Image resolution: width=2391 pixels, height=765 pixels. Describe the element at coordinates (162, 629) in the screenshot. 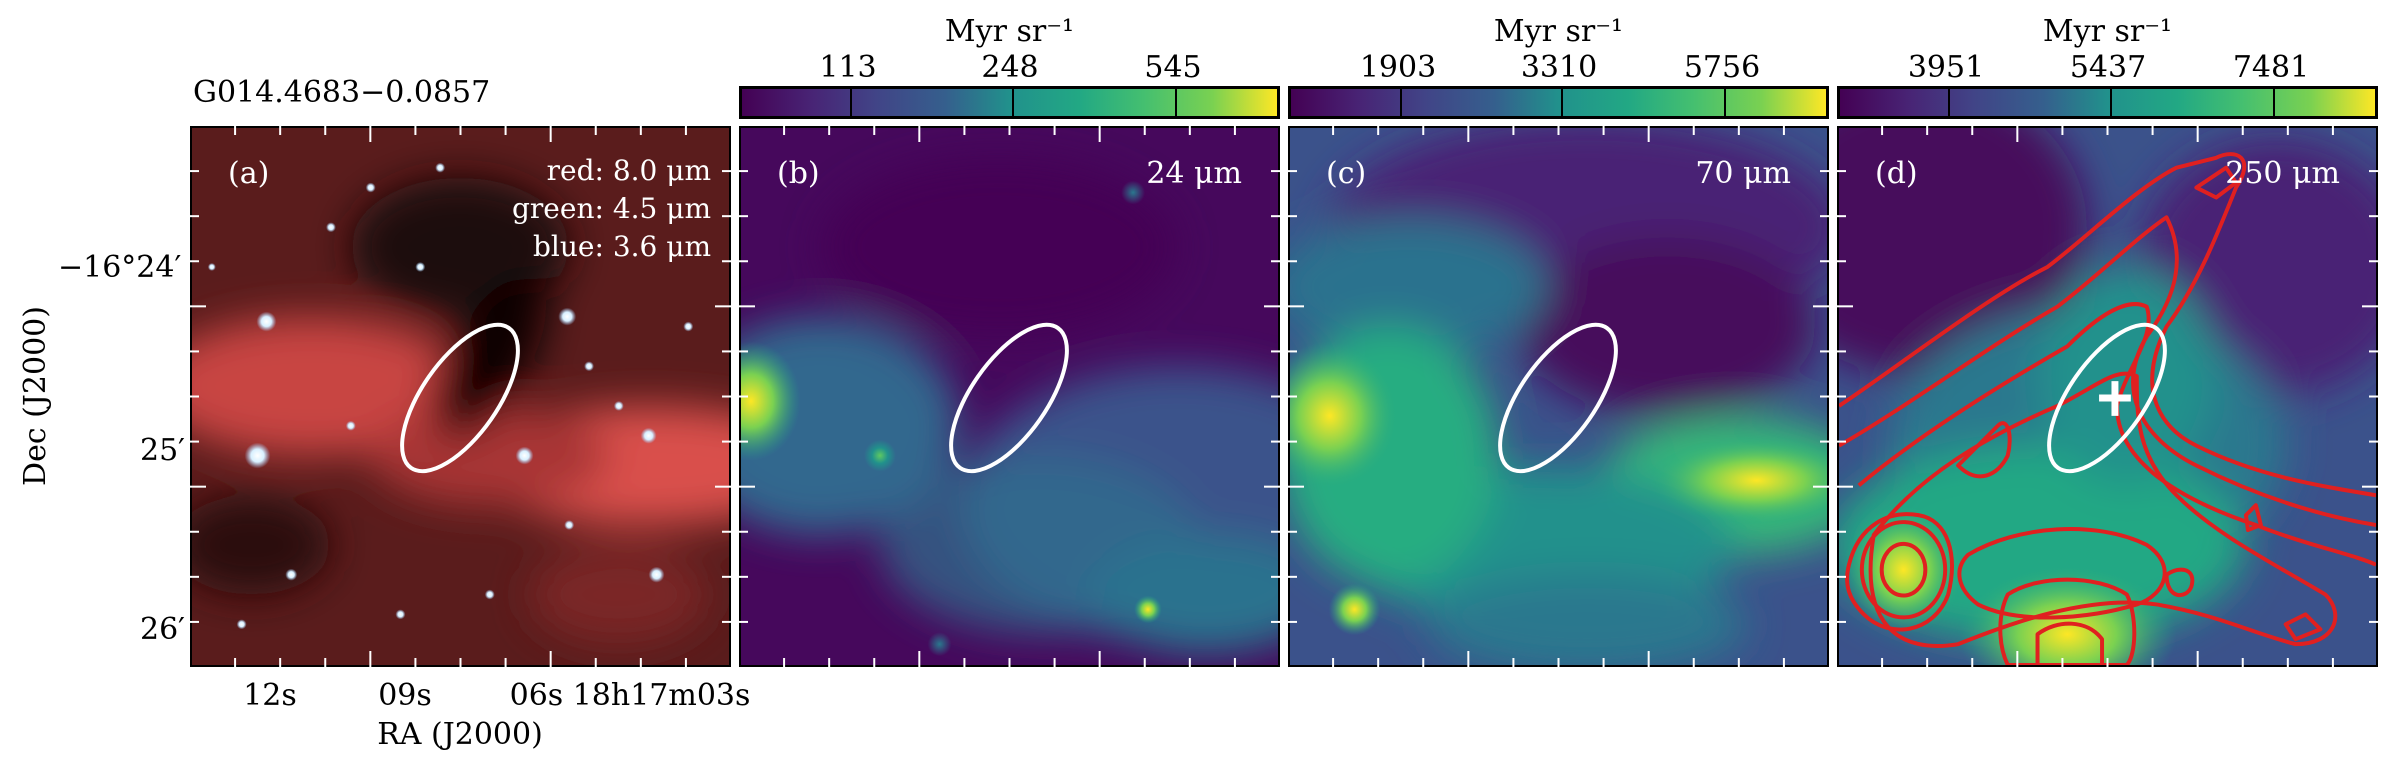

I see `dec-tick-label: 26′` at that location.